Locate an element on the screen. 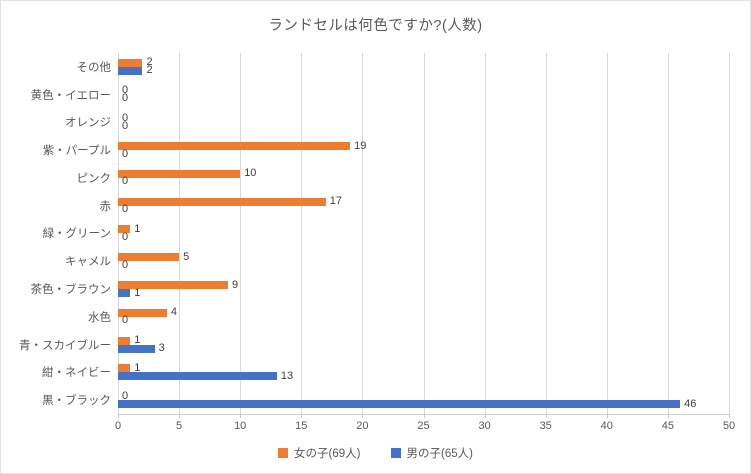  legend-label-boys: 男の子(65人) is located at coordinates (439, 454).